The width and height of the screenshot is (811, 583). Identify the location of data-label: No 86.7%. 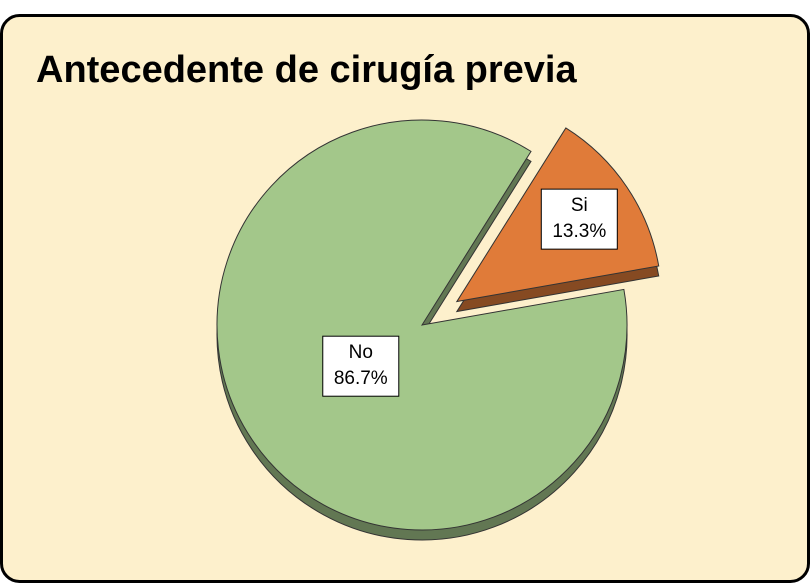
(361, 366).